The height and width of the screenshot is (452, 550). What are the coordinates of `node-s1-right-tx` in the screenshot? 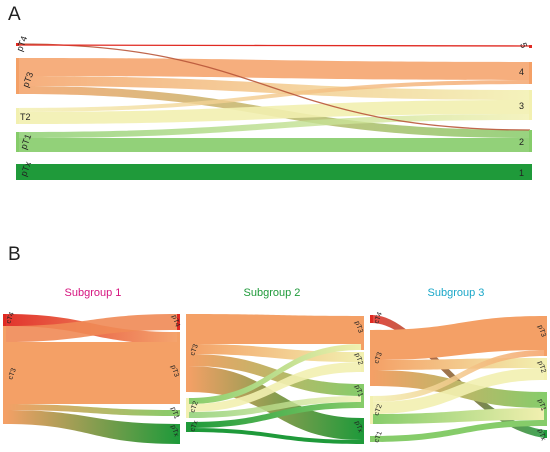 It's located at (178, 434).